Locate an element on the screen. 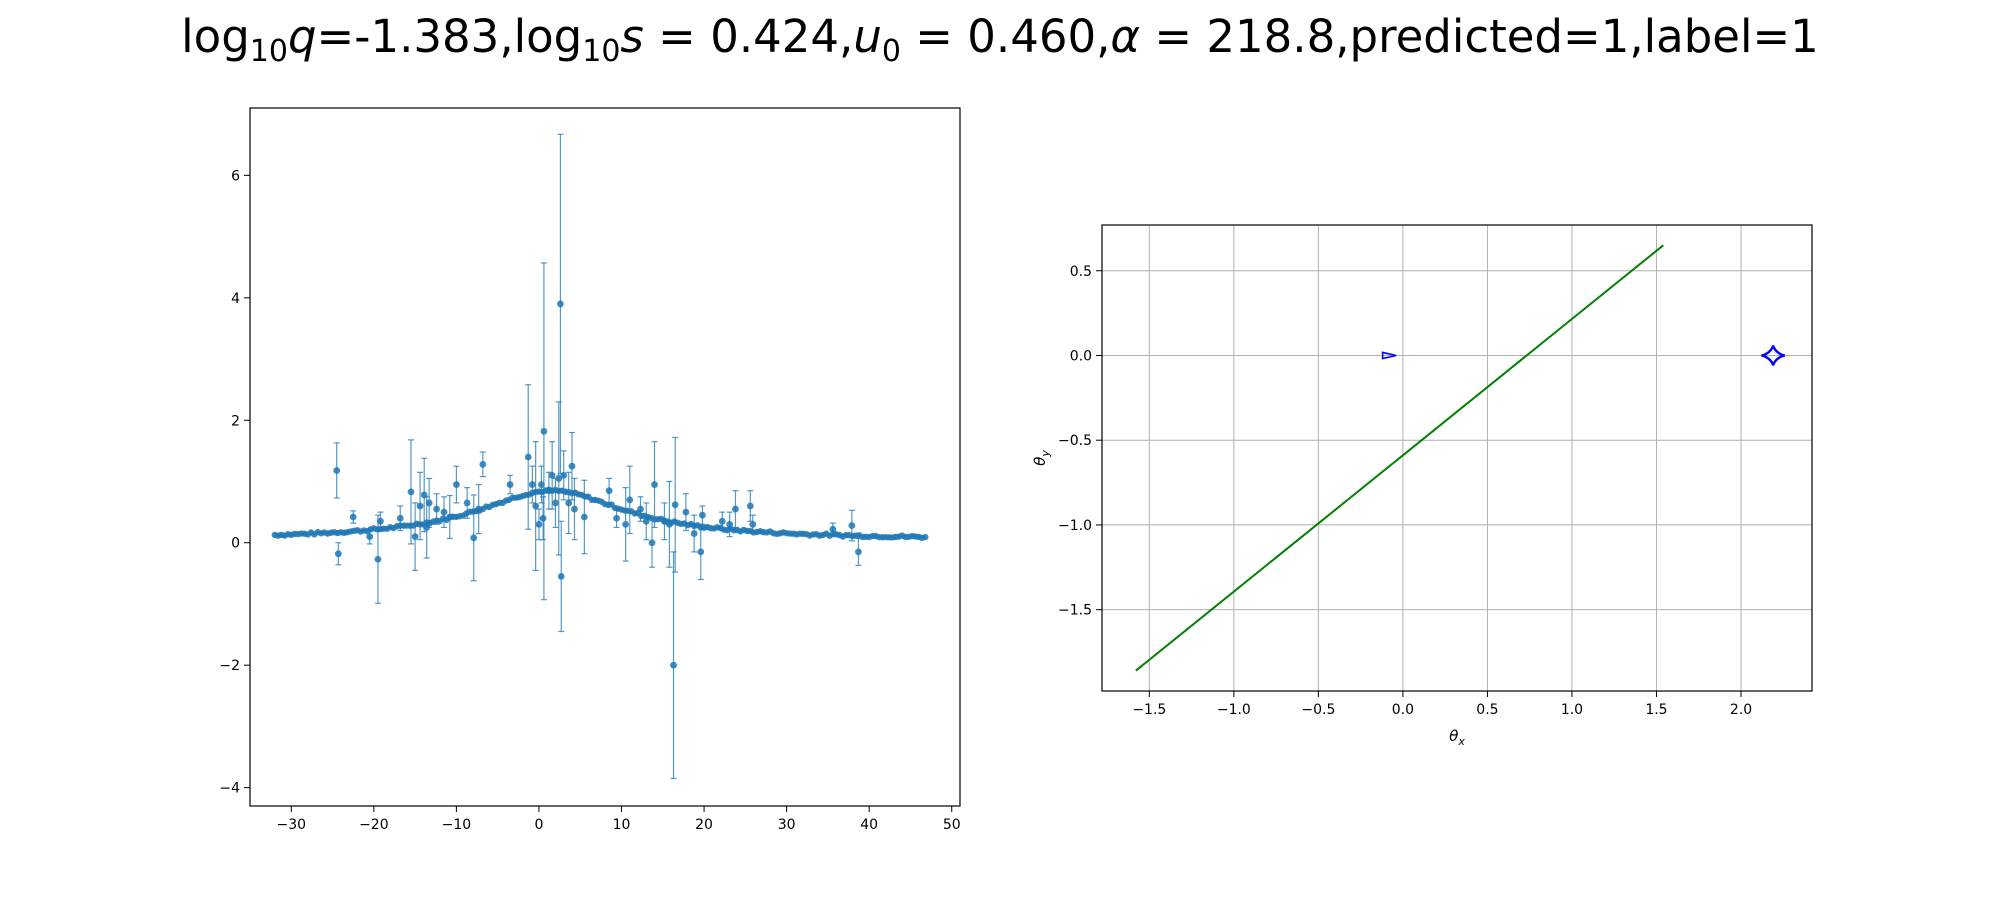 The width and height of the screenshot is (2000, 900). x-axis-label: θx is located at coordinates (1457, 737).